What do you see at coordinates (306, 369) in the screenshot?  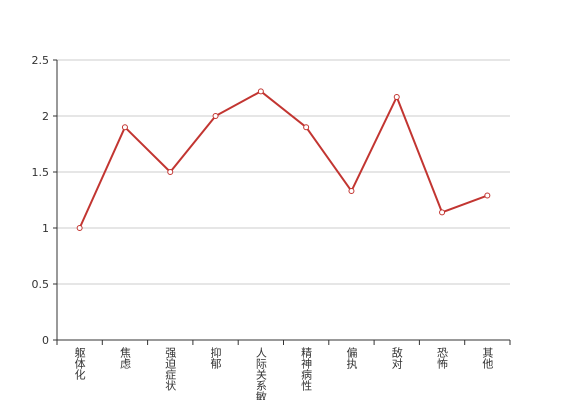 I see `x-tick-label: 精神病性` at bounding box center [306, 369].